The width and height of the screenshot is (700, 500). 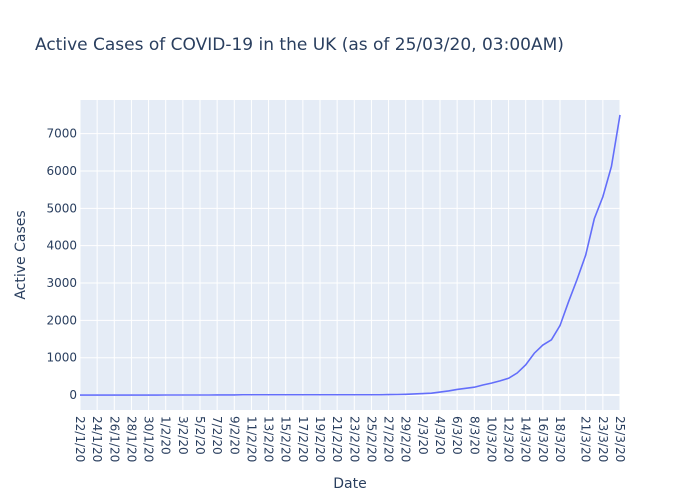 What do you see at coordinates (389, 439) in the screenshot?
I see `x-tick-label: 27/2/20` at bounding box center [389, 439].